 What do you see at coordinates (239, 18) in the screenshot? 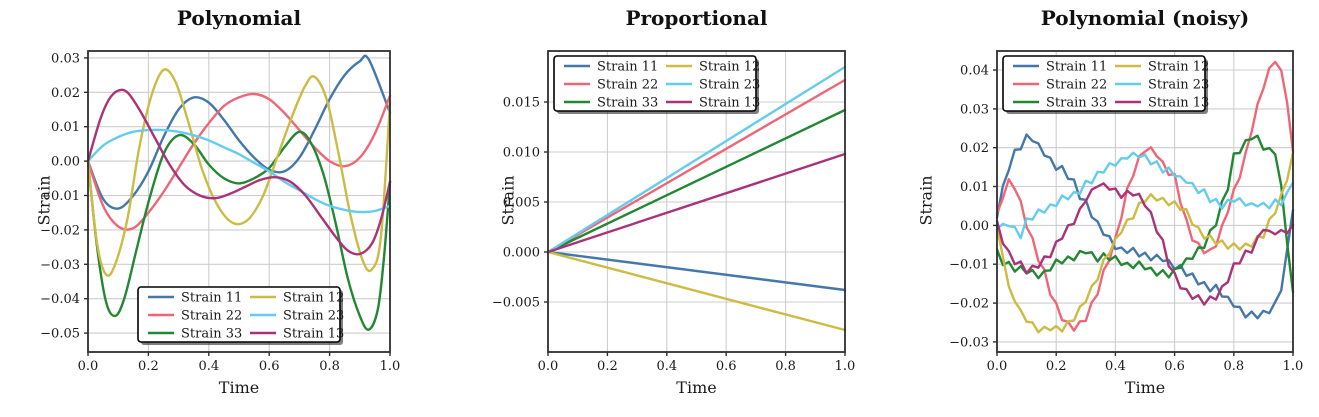
I see `chart-title: Polynomial` at bounding box center [239, 18].